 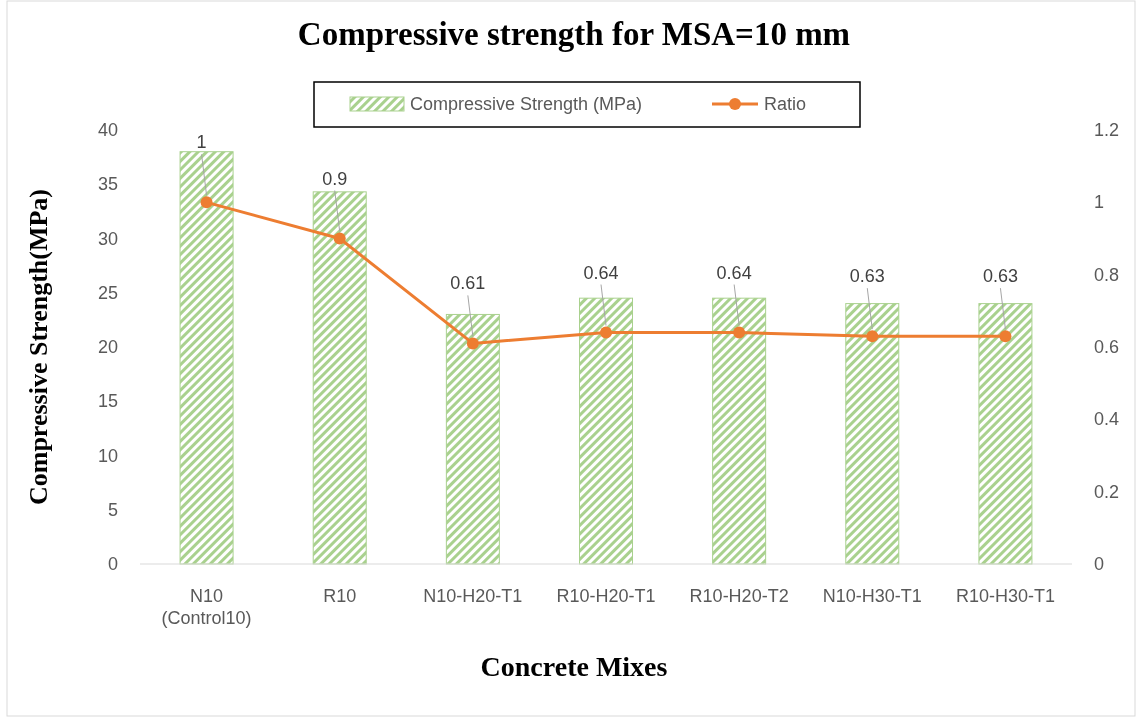 I want to click on data-label: 1, so click(x=201, y=142).